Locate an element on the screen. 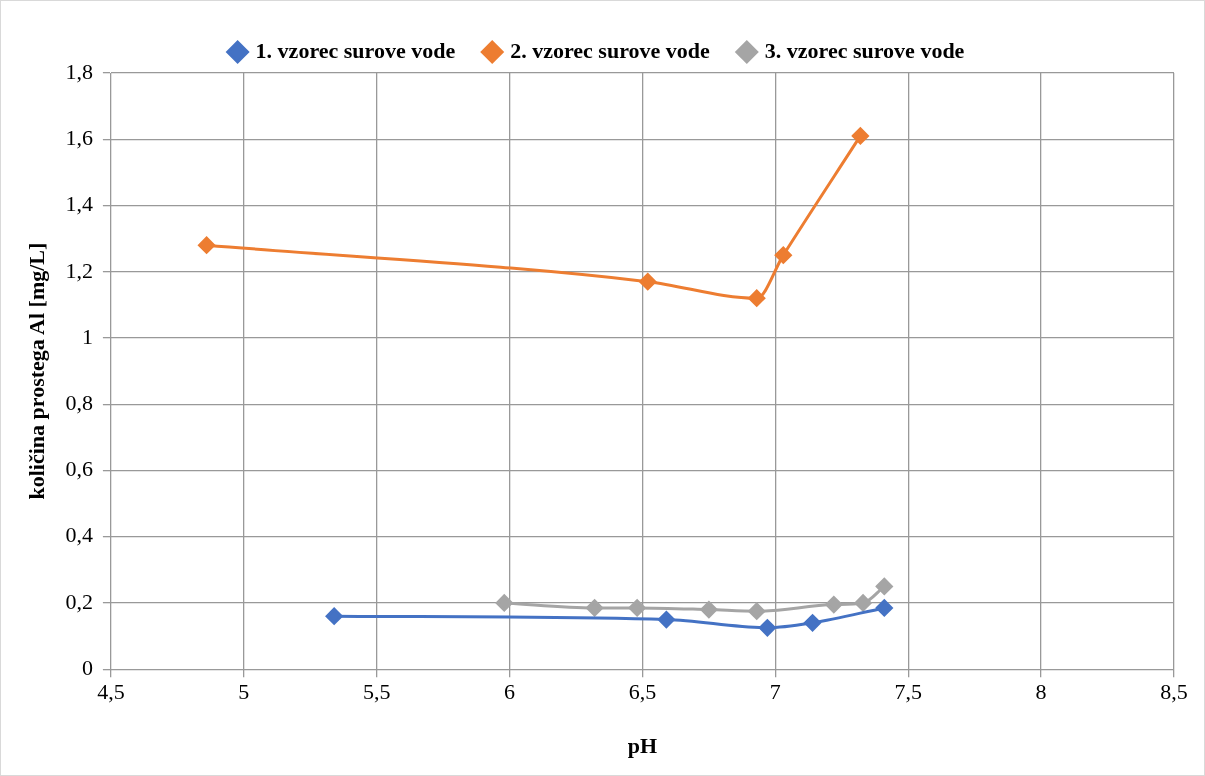  x-tick-label: 7 is located at coordinates (775, 692).